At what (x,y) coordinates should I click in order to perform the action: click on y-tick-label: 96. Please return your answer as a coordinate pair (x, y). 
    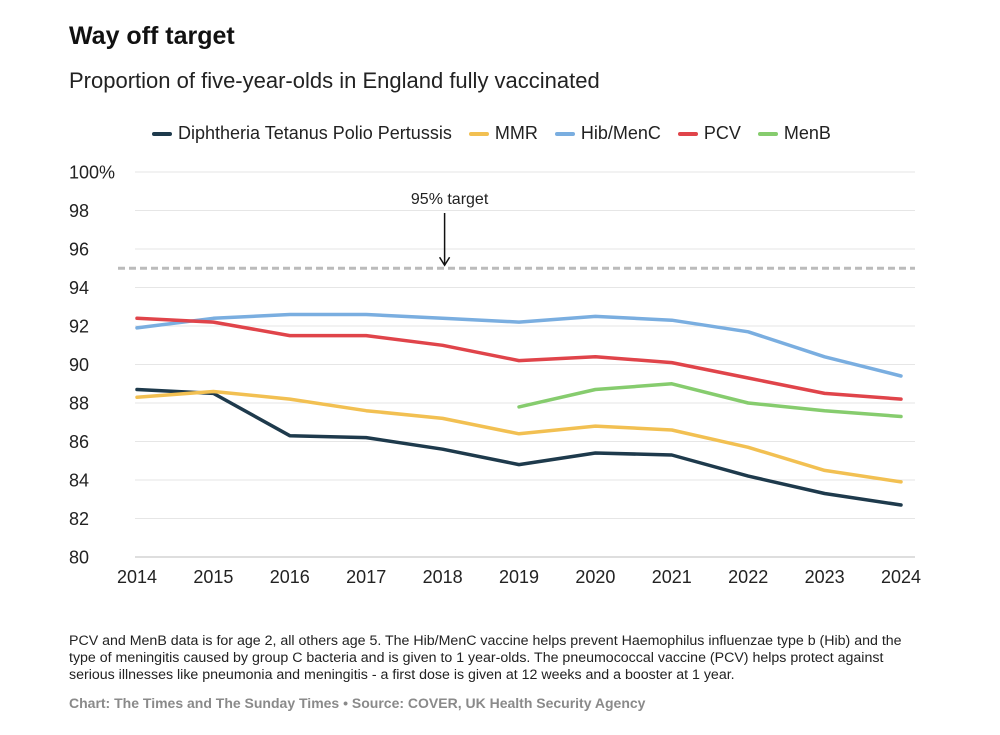
    Looking at the image, I should click on (79, 250).